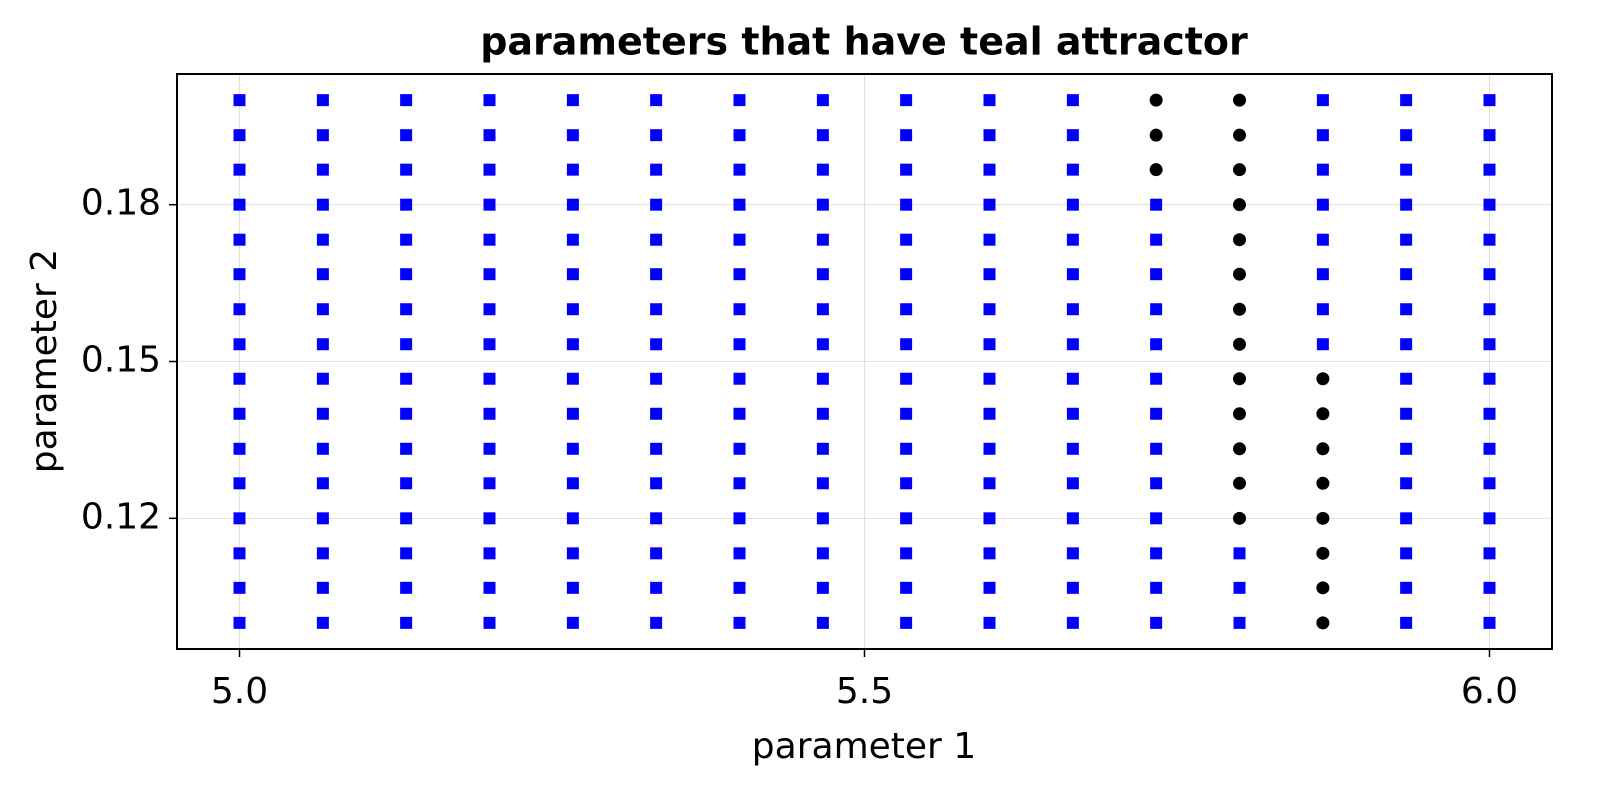 Image resolution: width=1600 pixels, height=800 pixels. What do you see at coordinates (239, 691) in the screenshot?
I see `x-tick-label: 5.0` at bounding box center [239, 691].